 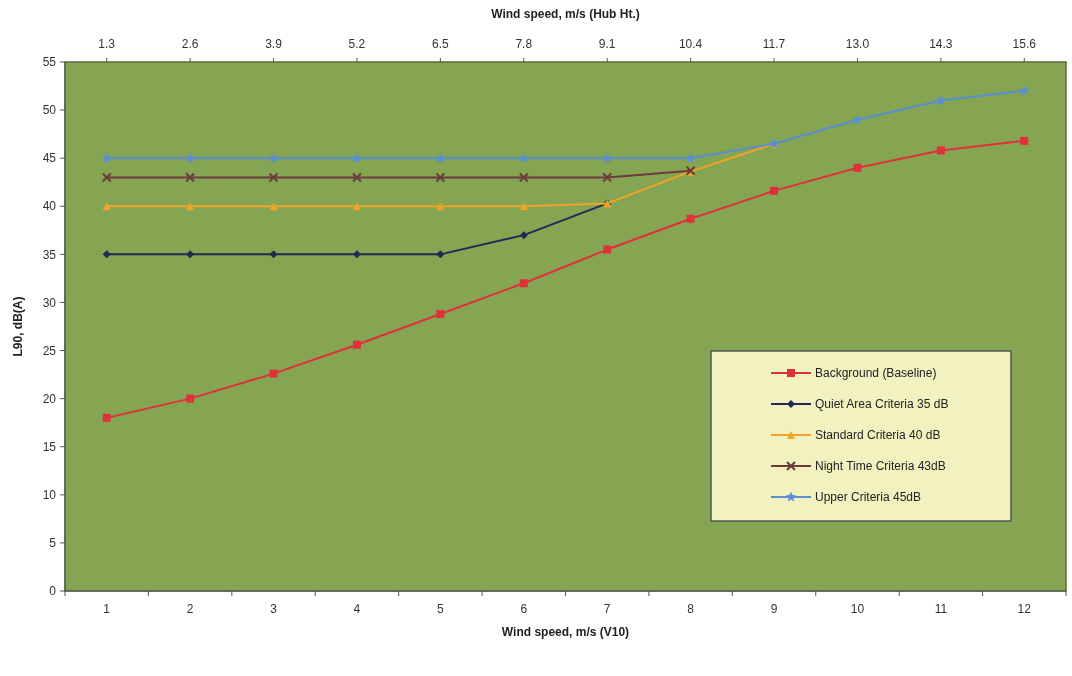 What do you see at coordinates (774, 44) in the screenshot?
I see `x2-tick-label: 11.7` at bounding box center [774, 44].